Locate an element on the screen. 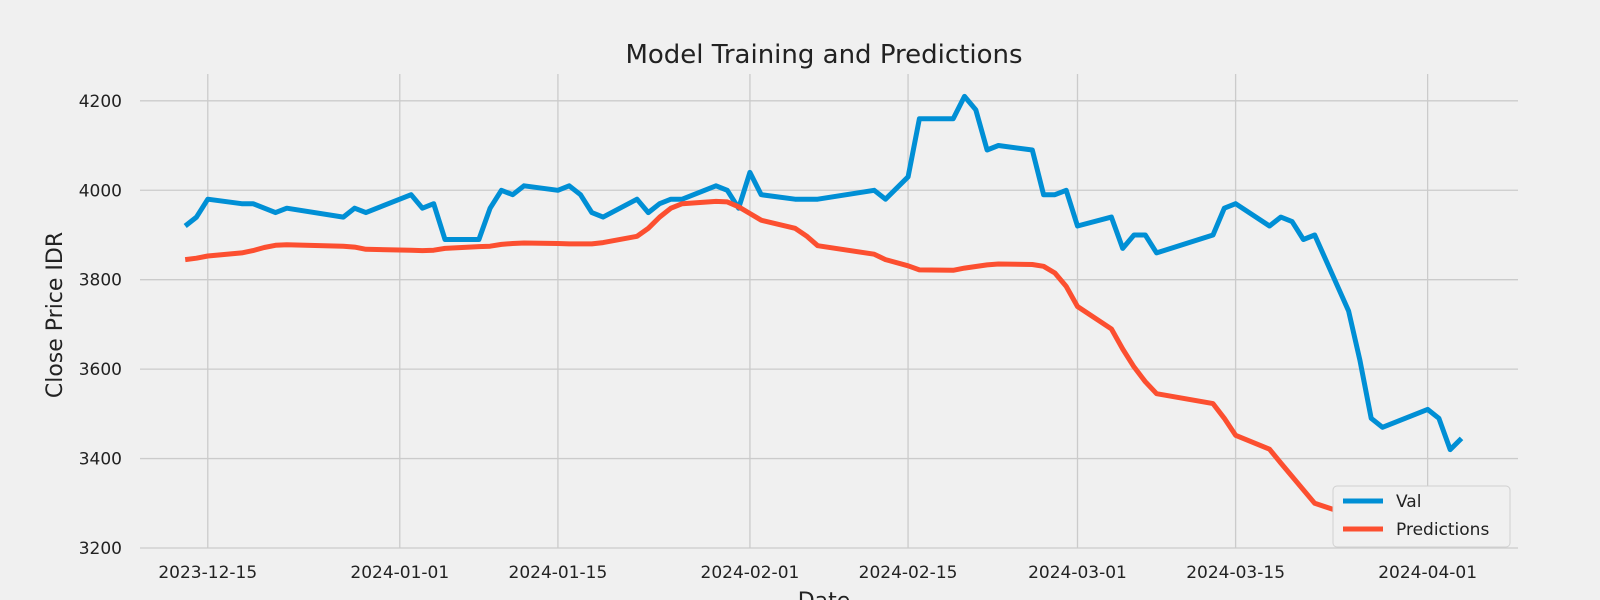 The image size is (1600, 600). x-tick-label: 2024-04-01 is located at coordinates (1427, 573).